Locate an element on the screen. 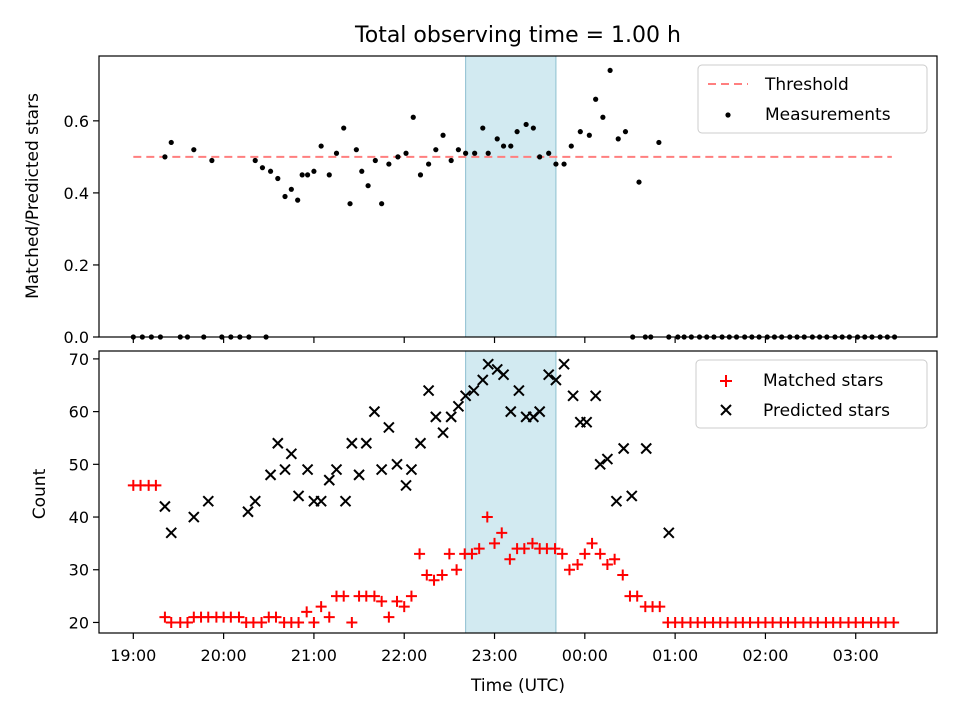 The width and height of the screenshot is (960, 720). legend-matched-label: Matched stars is located at coordinates (823, 381).